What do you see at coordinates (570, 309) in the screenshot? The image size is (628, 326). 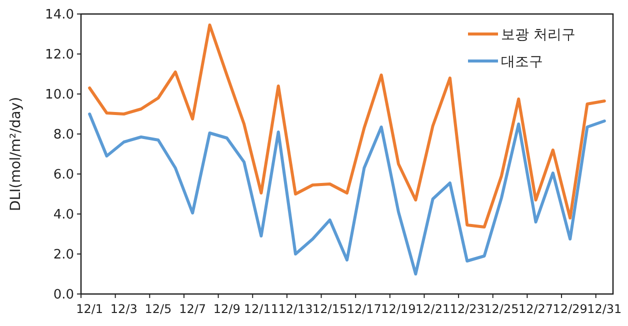 I see `x-tick-label: 12/29` at bounding box center [570, 309].